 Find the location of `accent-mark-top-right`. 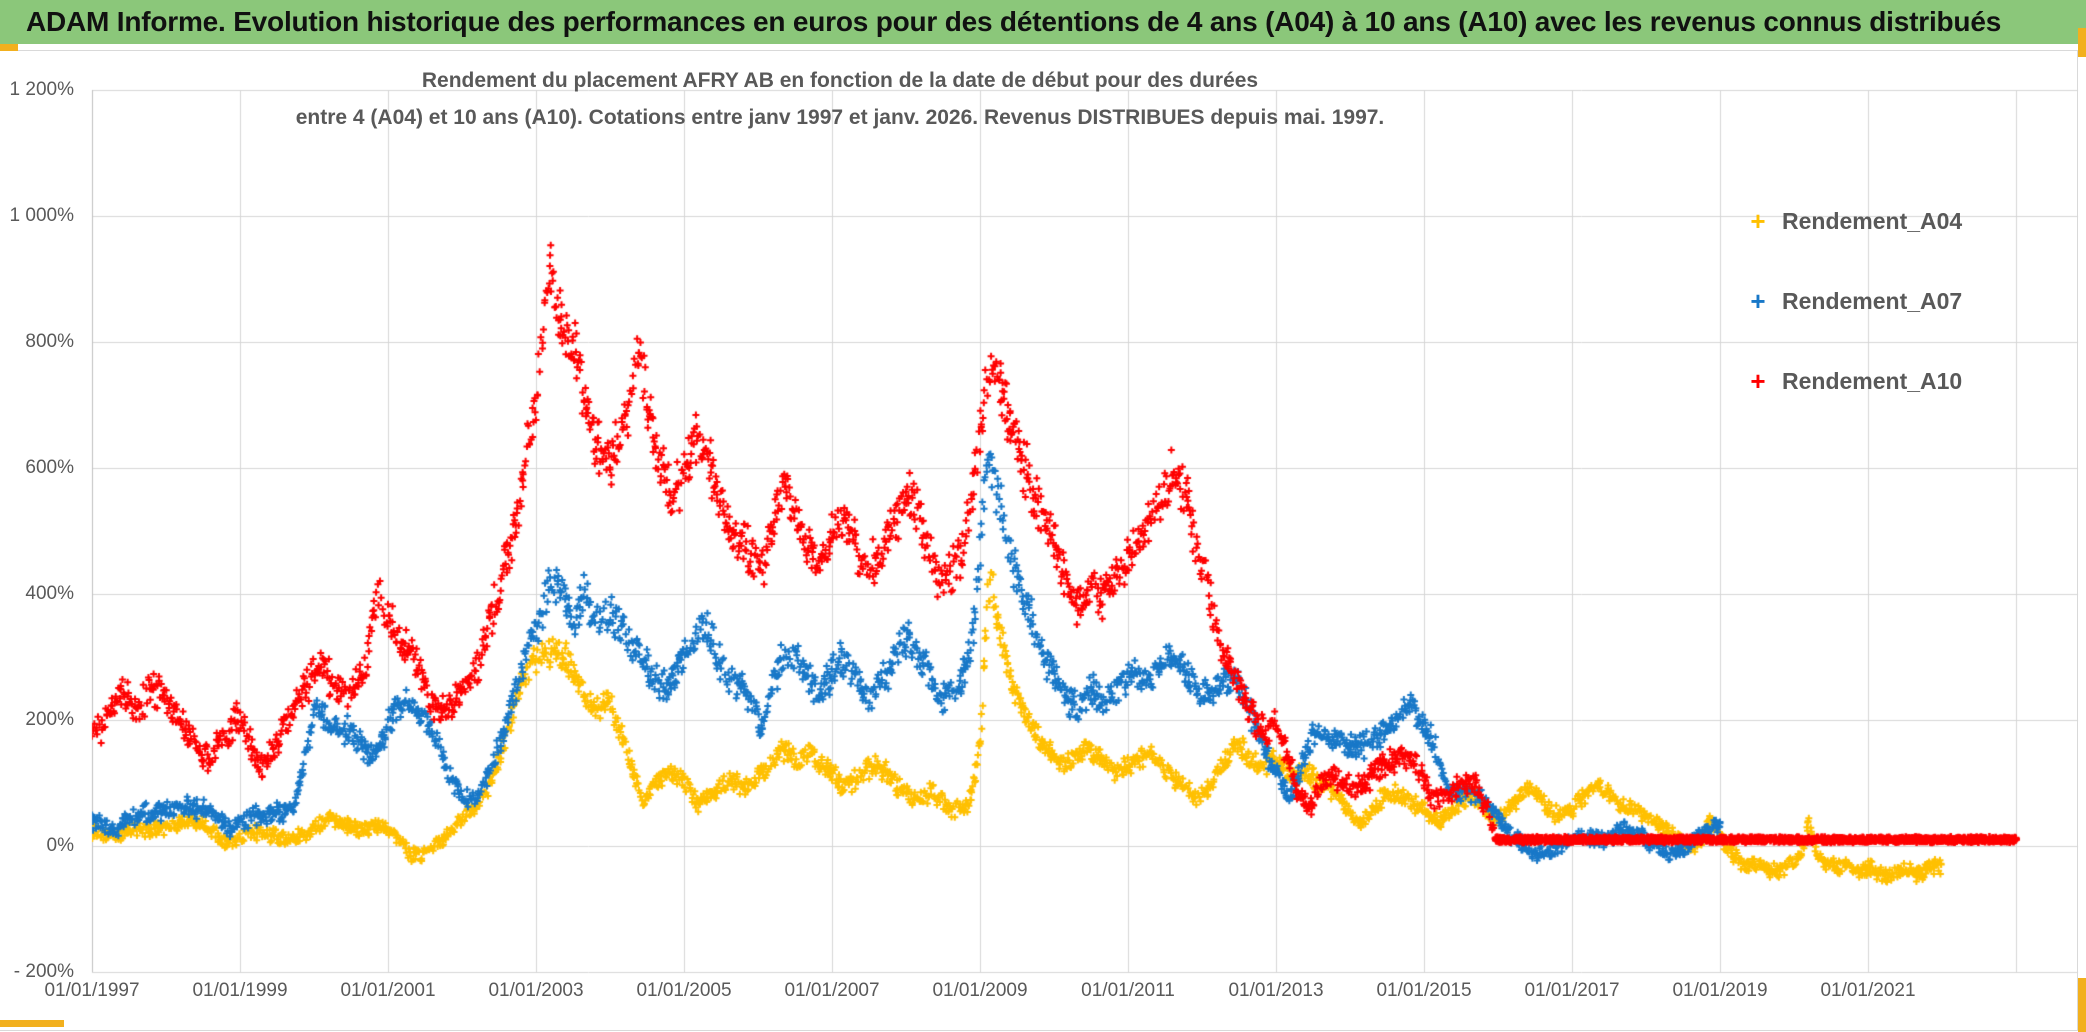

accent-mark-top-right is located at coordinates (2082, 42).